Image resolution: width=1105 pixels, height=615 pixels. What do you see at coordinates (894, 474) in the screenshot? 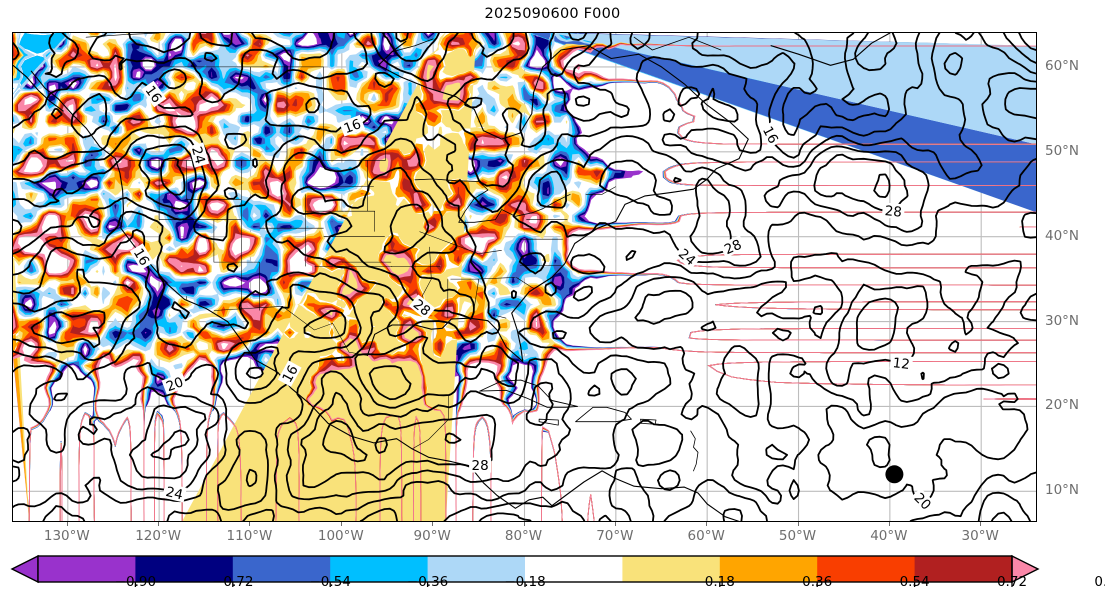
I see `storm-marker` at bounding box center [894, 474].